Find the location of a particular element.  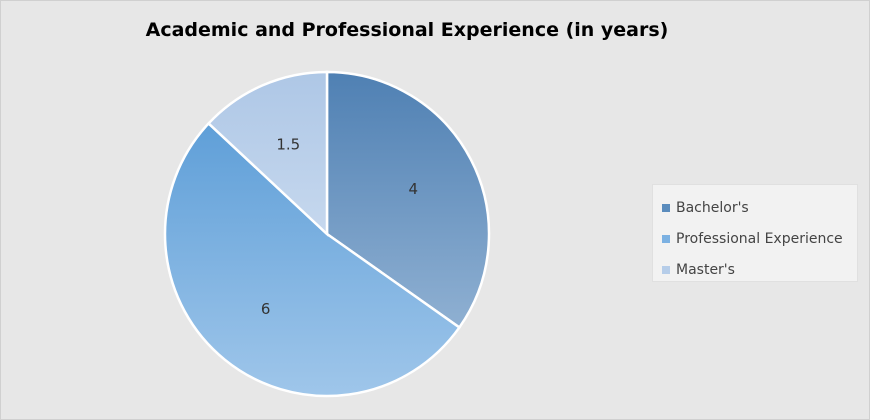

legend-label: Master's is located at coordinates (705, 269).